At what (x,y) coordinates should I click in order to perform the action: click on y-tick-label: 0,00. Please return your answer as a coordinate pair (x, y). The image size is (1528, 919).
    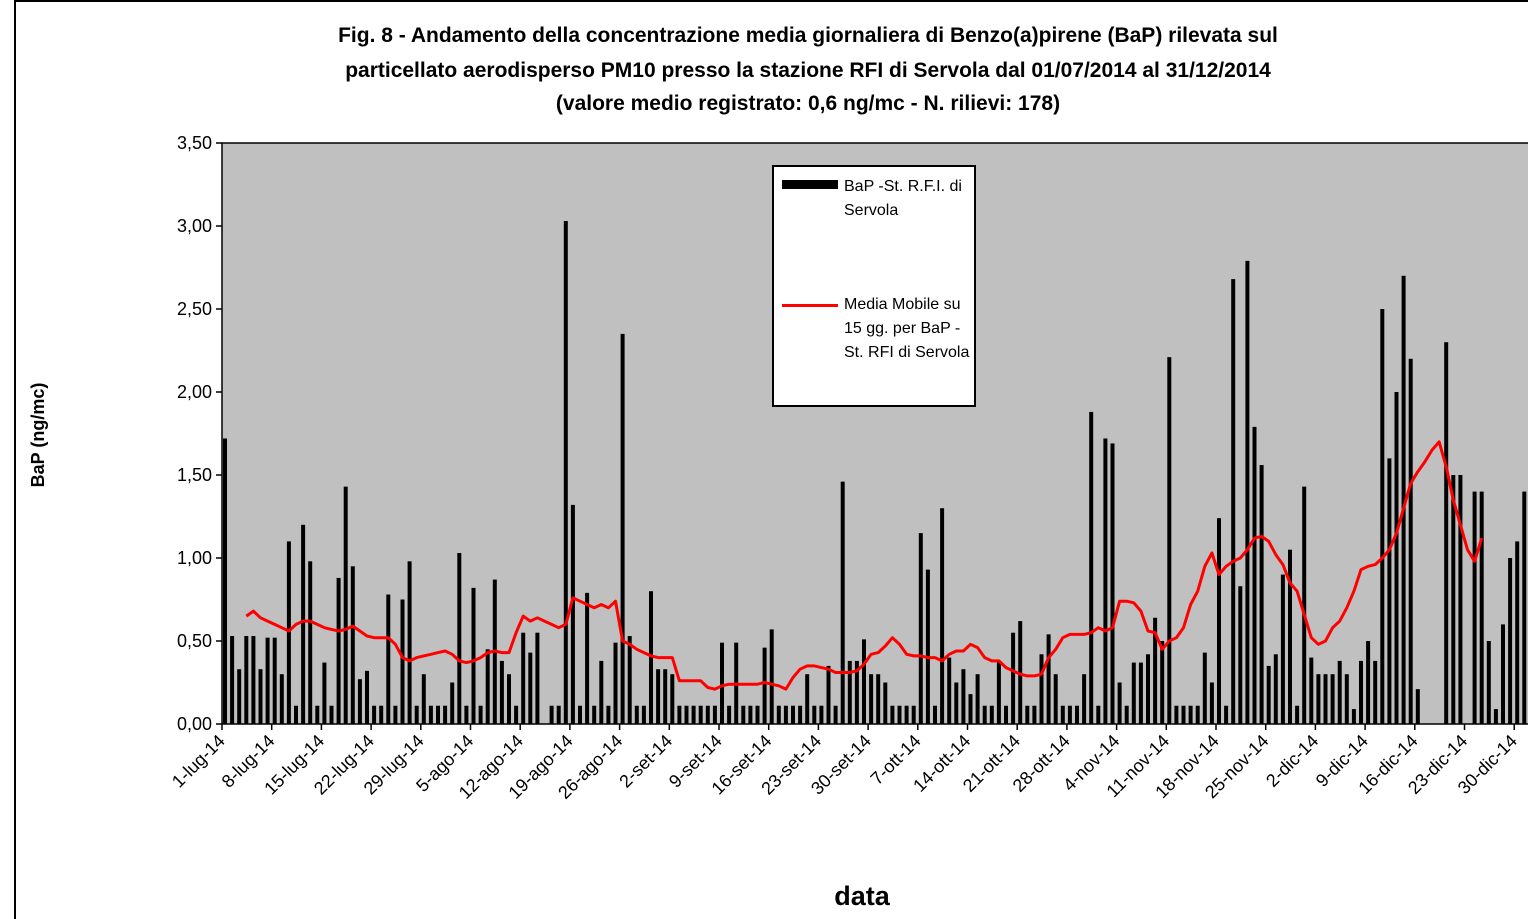
    Looking at the image, I should click on (194, 724).